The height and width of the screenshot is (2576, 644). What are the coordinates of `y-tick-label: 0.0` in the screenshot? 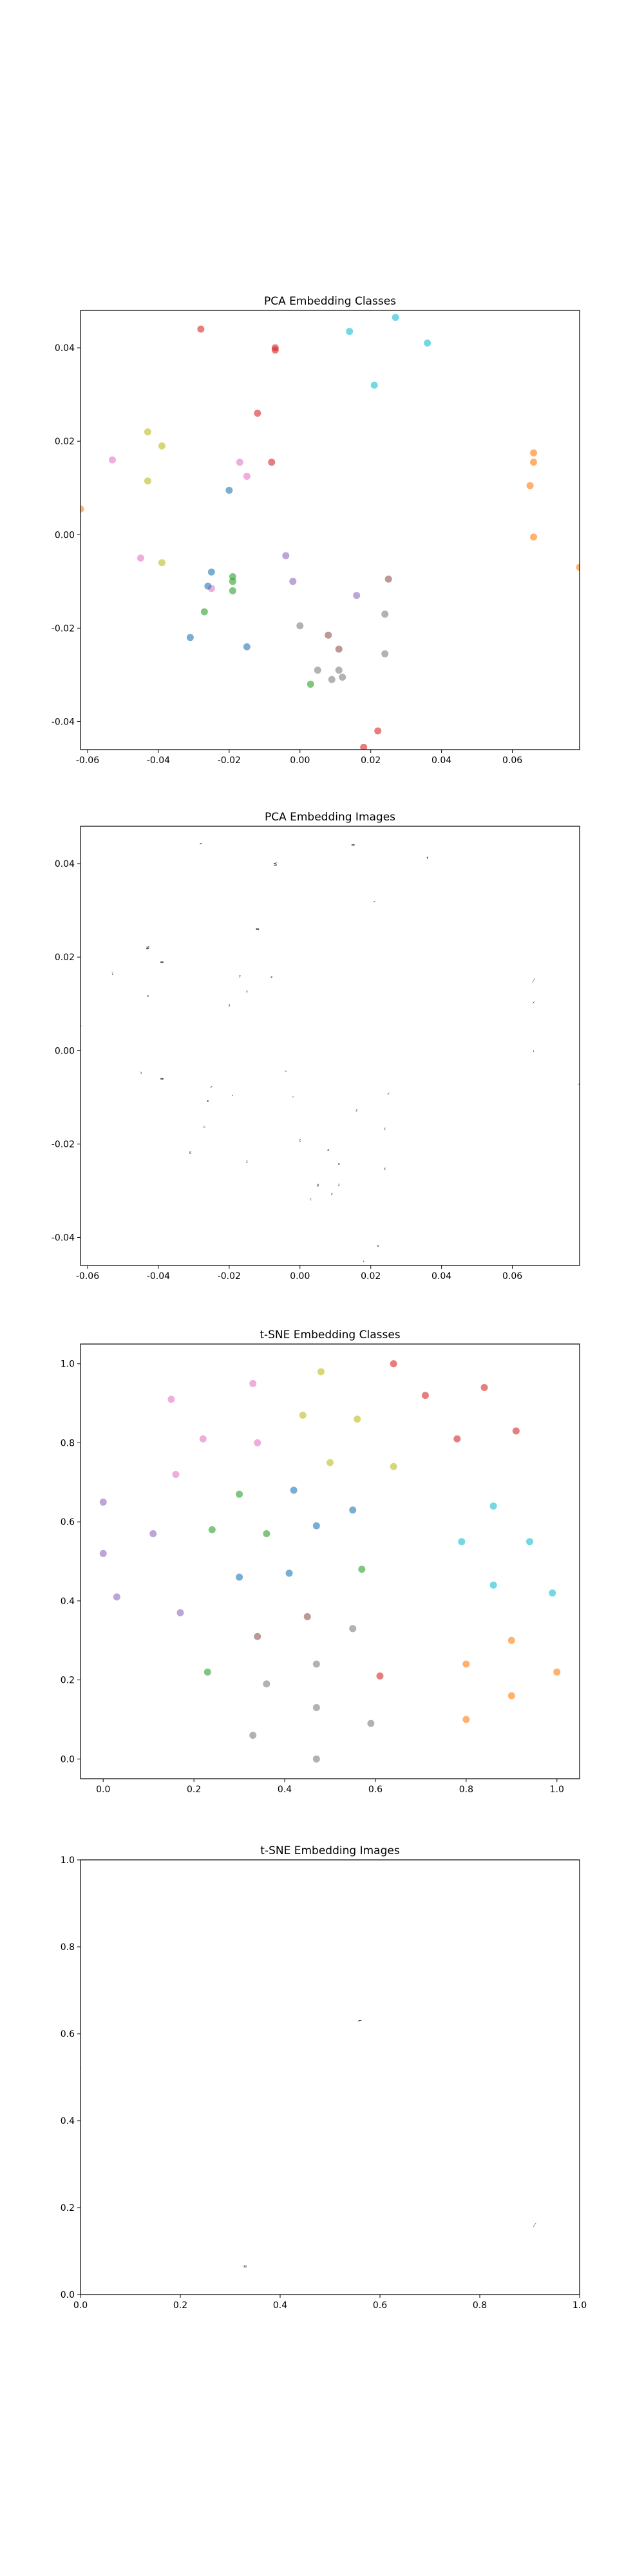 It's located at (68, 2295).